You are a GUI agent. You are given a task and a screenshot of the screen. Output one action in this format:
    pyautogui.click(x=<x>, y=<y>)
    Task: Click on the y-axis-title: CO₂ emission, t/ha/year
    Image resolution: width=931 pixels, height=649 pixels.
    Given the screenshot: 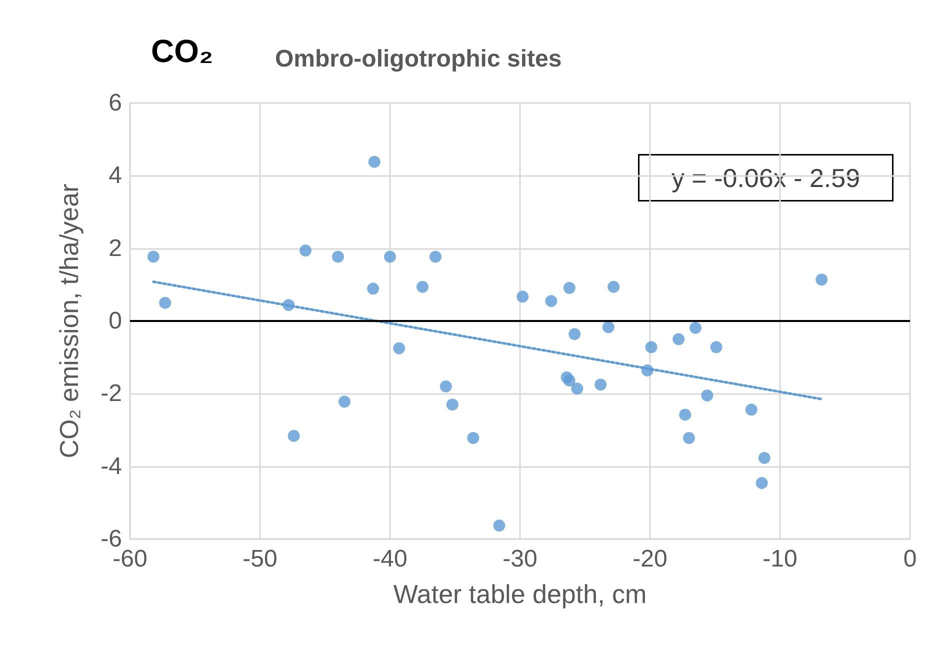 What is the action you would take?
    pyautogui.click(x=69, y=320)
    